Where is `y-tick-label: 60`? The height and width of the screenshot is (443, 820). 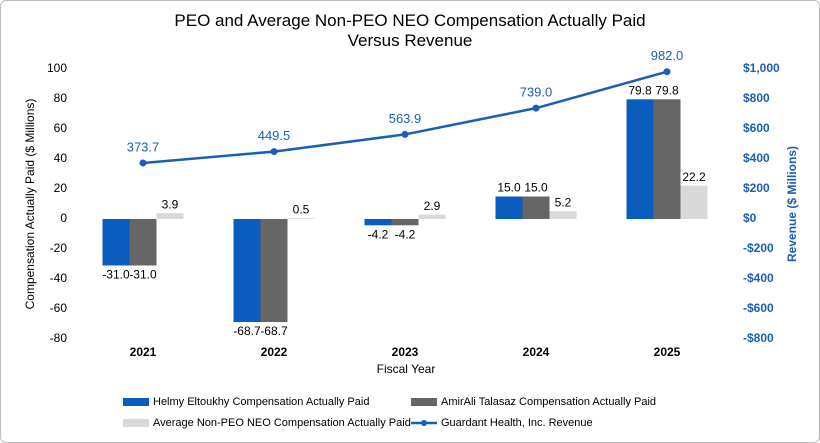
y-tick-label: 60 is located at coordinates (61, 128).